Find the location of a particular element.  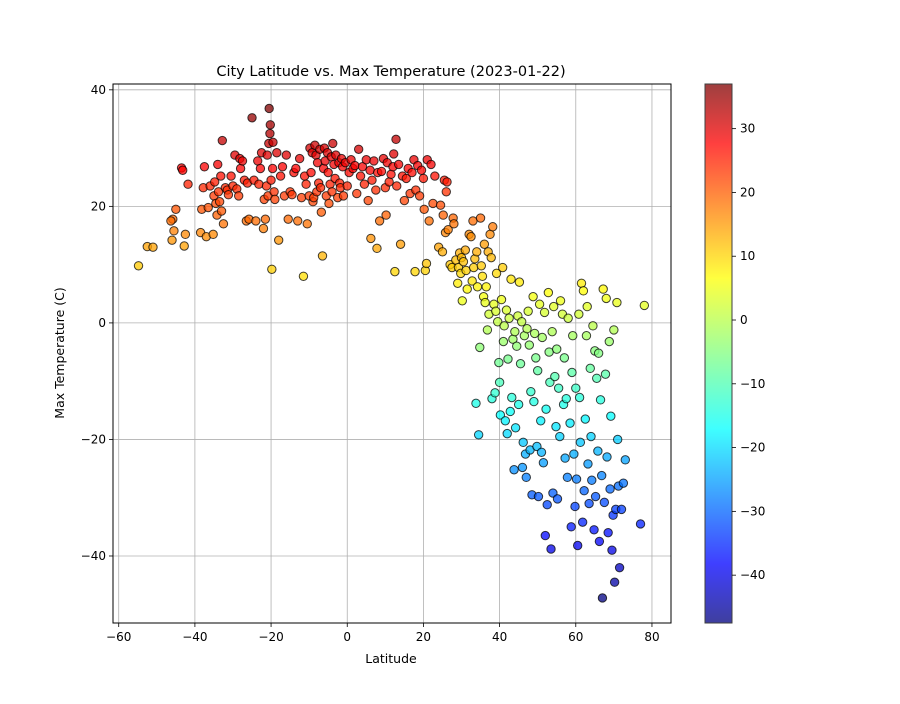

x-tick-label: 60 is located at coordinates (575, 637).